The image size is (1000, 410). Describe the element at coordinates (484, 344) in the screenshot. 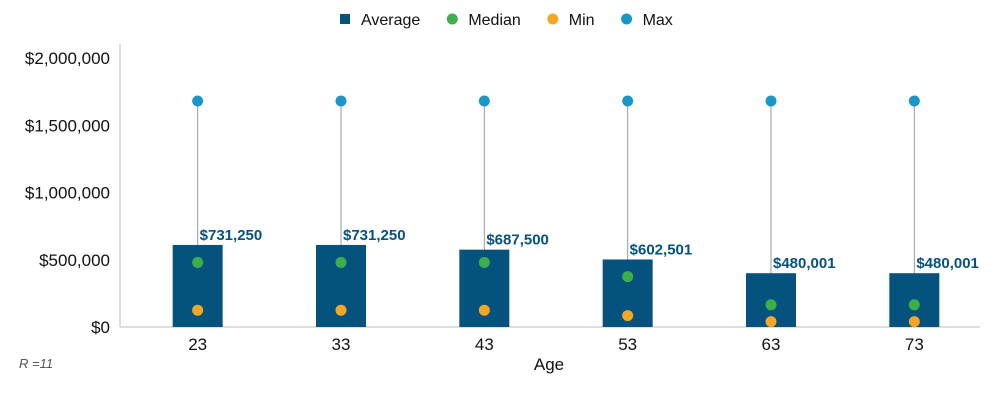

I see `x-tick-label: 43` at that location.